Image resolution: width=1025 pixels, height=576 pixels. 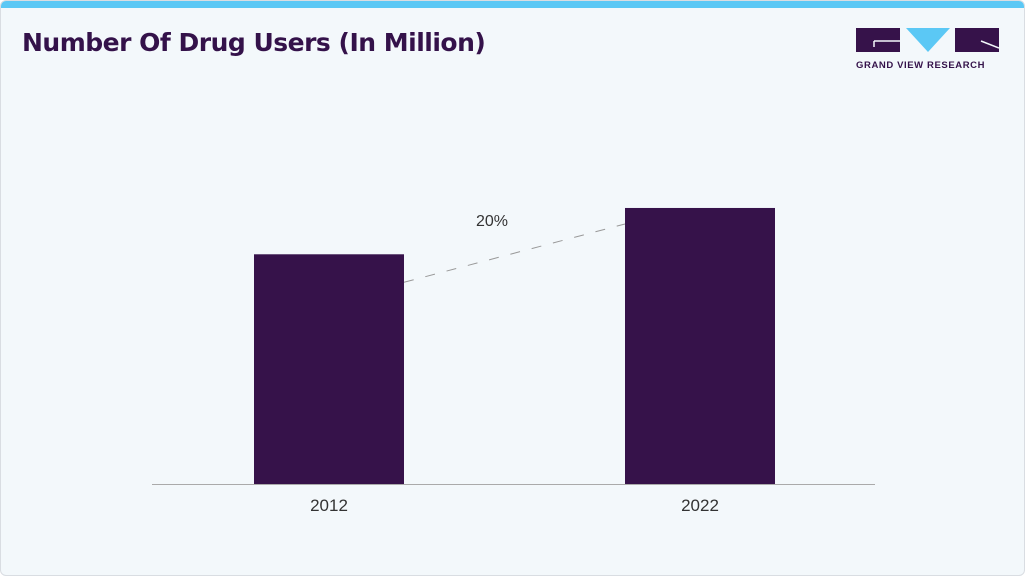 What do you see at coordinates (329, 505) in the screenshot?
I see `x-tick-label: 2012` at bounding box center [329, 505].